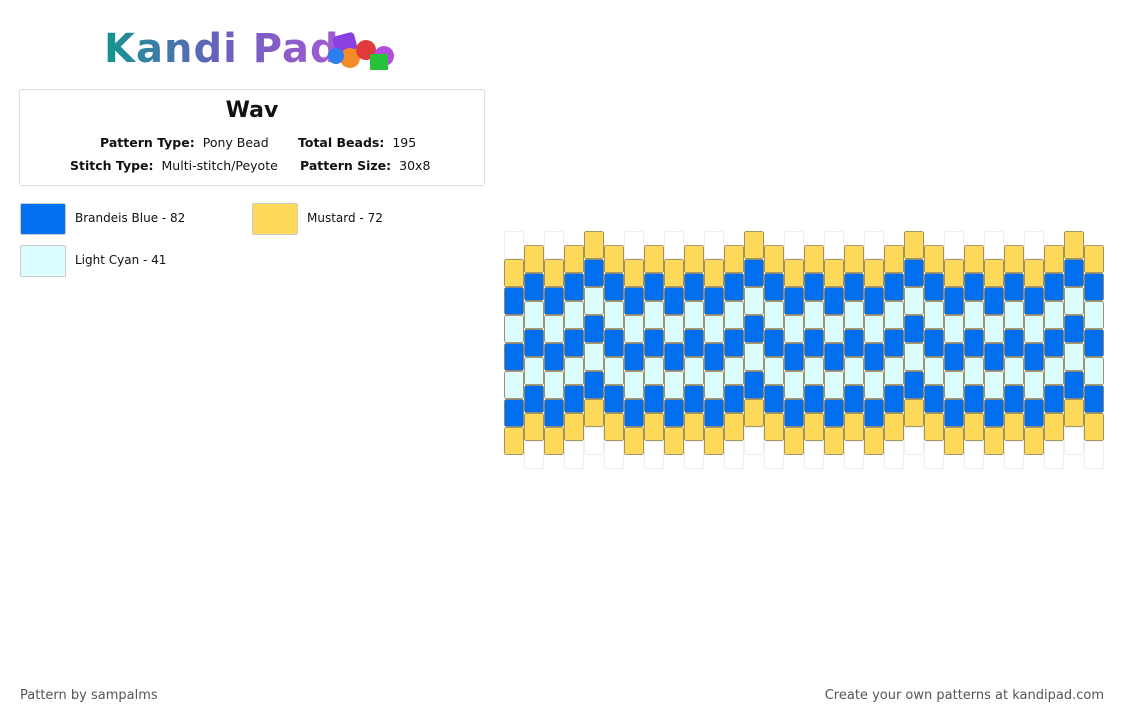 This screenshot has width=1124, height=720. What do you see at coordinates (219, 165) in the screenshot?
I see `field-value: Multi-stitch/Peyote` at bounding box center [219, 165].